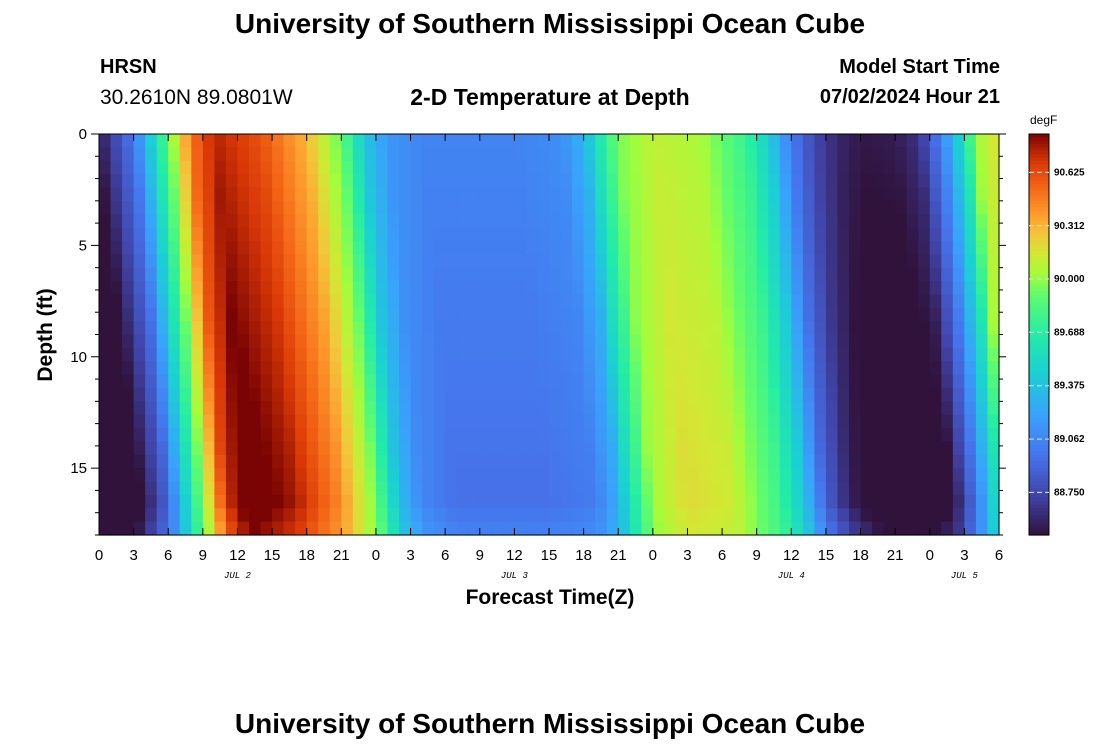 The height and width of the screenshot is (750, 1100). Describe the element at coordinates (583, 555) in the screenshot. I see `x-tick-label: 18` at that location.